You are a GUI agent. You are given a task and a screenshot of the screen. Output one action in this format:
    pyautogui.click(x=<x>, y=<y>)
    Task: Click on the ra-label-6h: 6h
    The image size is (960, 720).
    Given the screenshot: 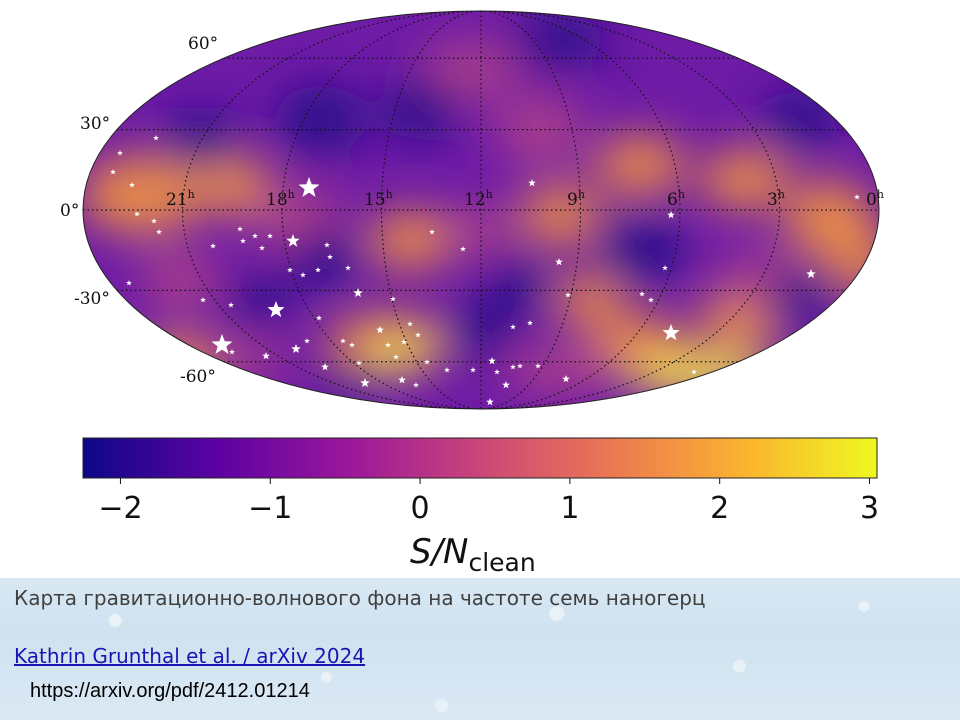 What is the action you would take?
    pyautogui.click(x=676, y=199)
    